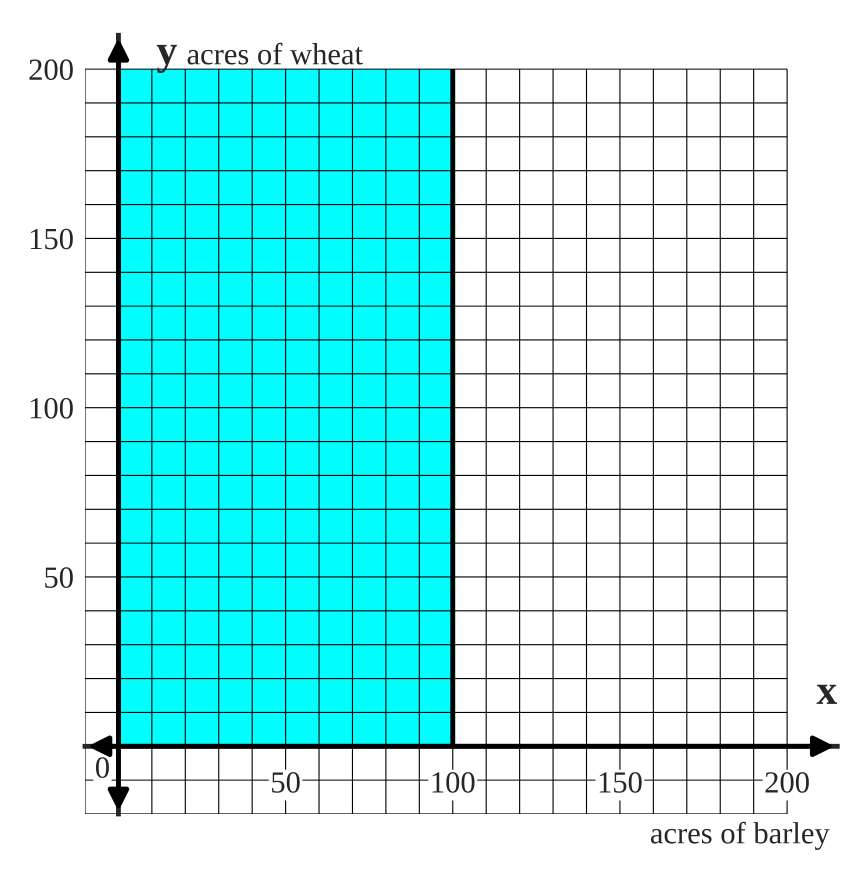  I want to click on y-tick-label: 200, so click(51, 69).